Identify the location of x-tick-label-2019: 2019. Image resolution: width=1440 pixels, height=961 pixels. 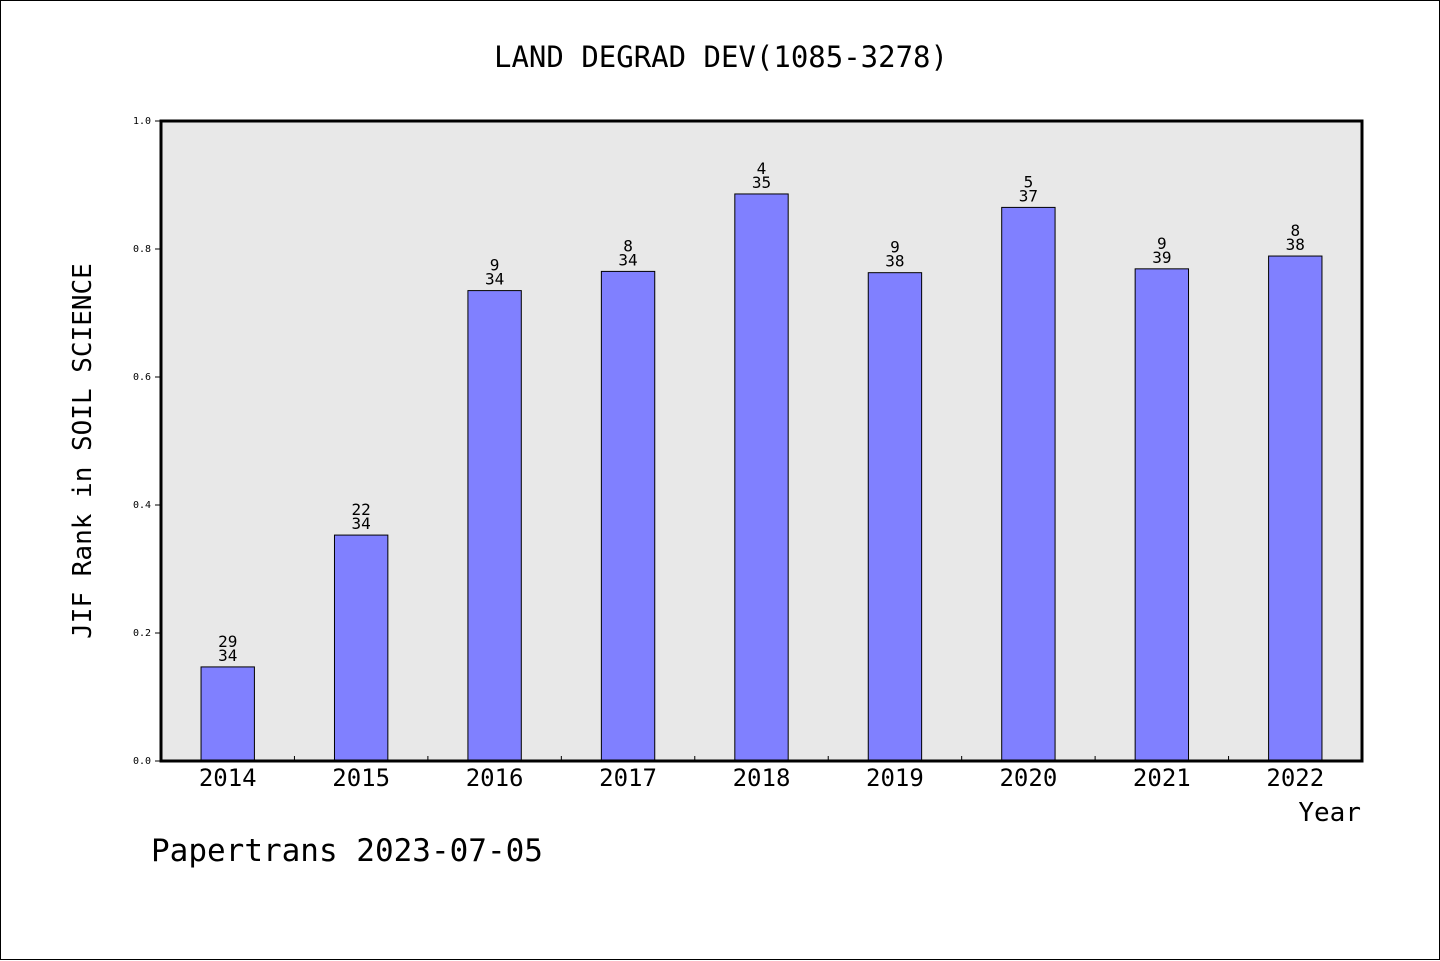
(895, 778).